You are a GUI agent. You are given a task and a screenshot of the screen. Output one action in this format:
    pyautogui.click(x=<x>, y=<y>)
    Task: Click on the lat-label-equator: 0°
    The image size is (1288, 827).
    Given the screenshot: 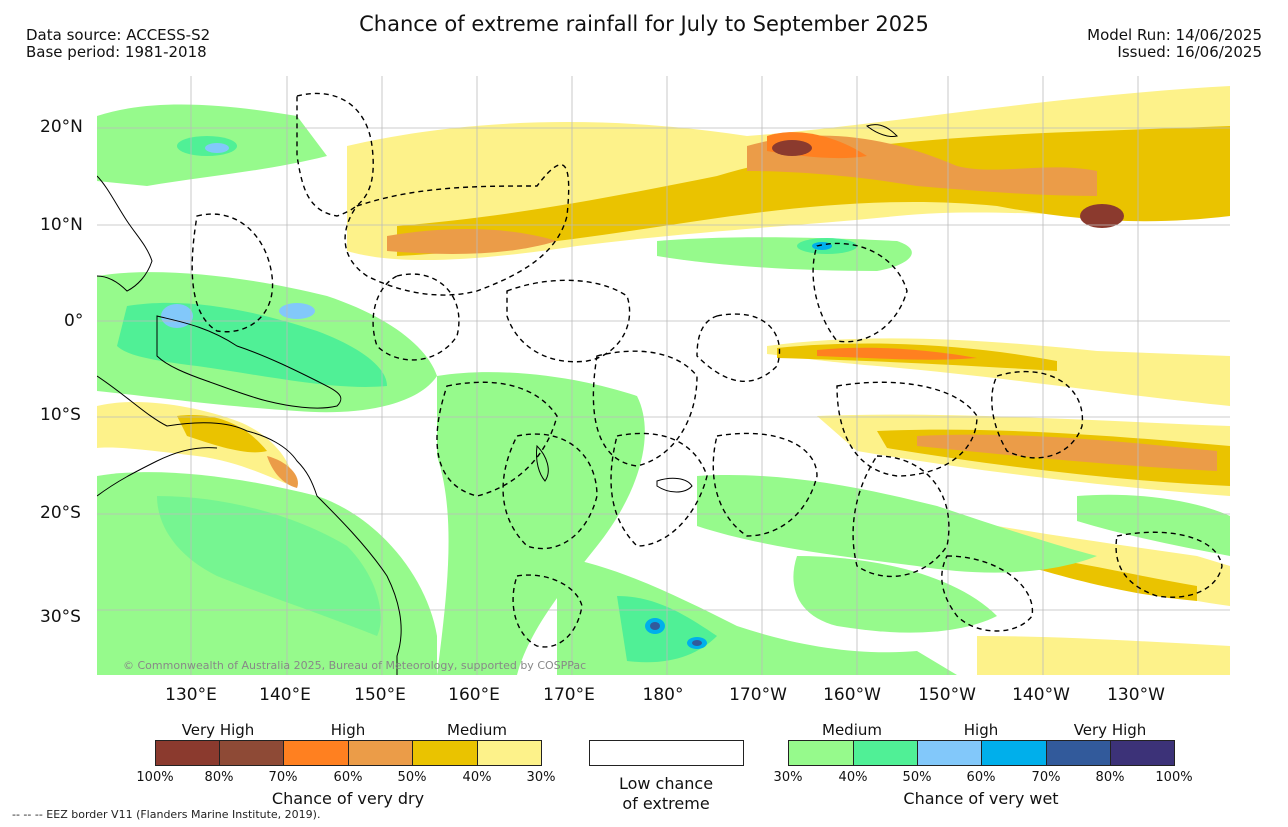 What is the action you would take?
    pyautogui.click(x=74, y=321)
    